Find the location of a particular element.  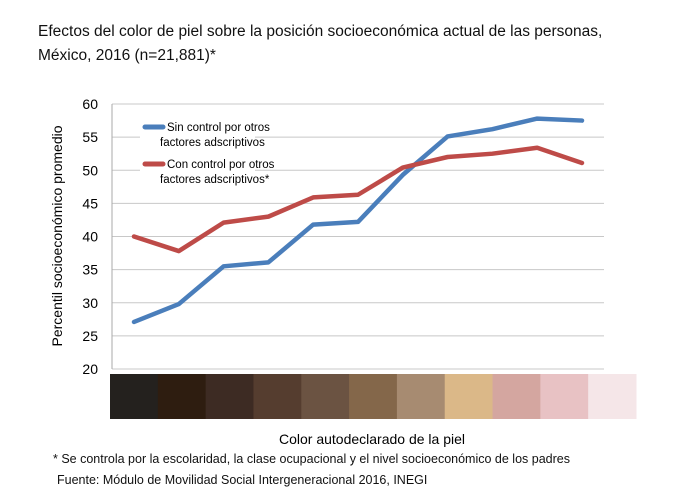

y-tick-label: 35 is located at coordinates (90, 270).